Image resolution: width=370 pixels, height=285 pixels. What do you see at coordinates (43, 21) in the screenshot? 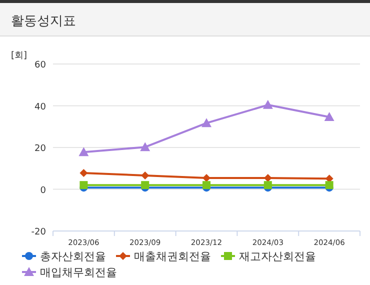
I see `chart-title: 활동성지표` at bounding box center [43, 21].